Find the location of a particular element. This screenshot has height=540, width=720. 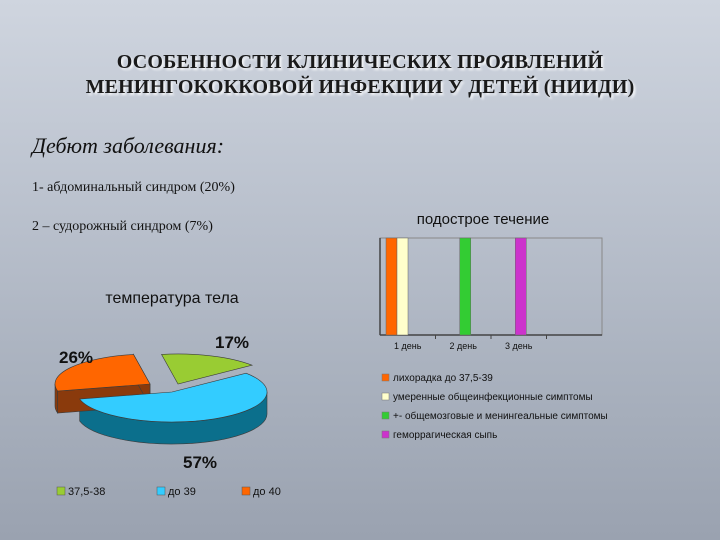

bar-legend-item-3: +- общемозговые и менингеальные симптомы is located at coordinates (494, 416).